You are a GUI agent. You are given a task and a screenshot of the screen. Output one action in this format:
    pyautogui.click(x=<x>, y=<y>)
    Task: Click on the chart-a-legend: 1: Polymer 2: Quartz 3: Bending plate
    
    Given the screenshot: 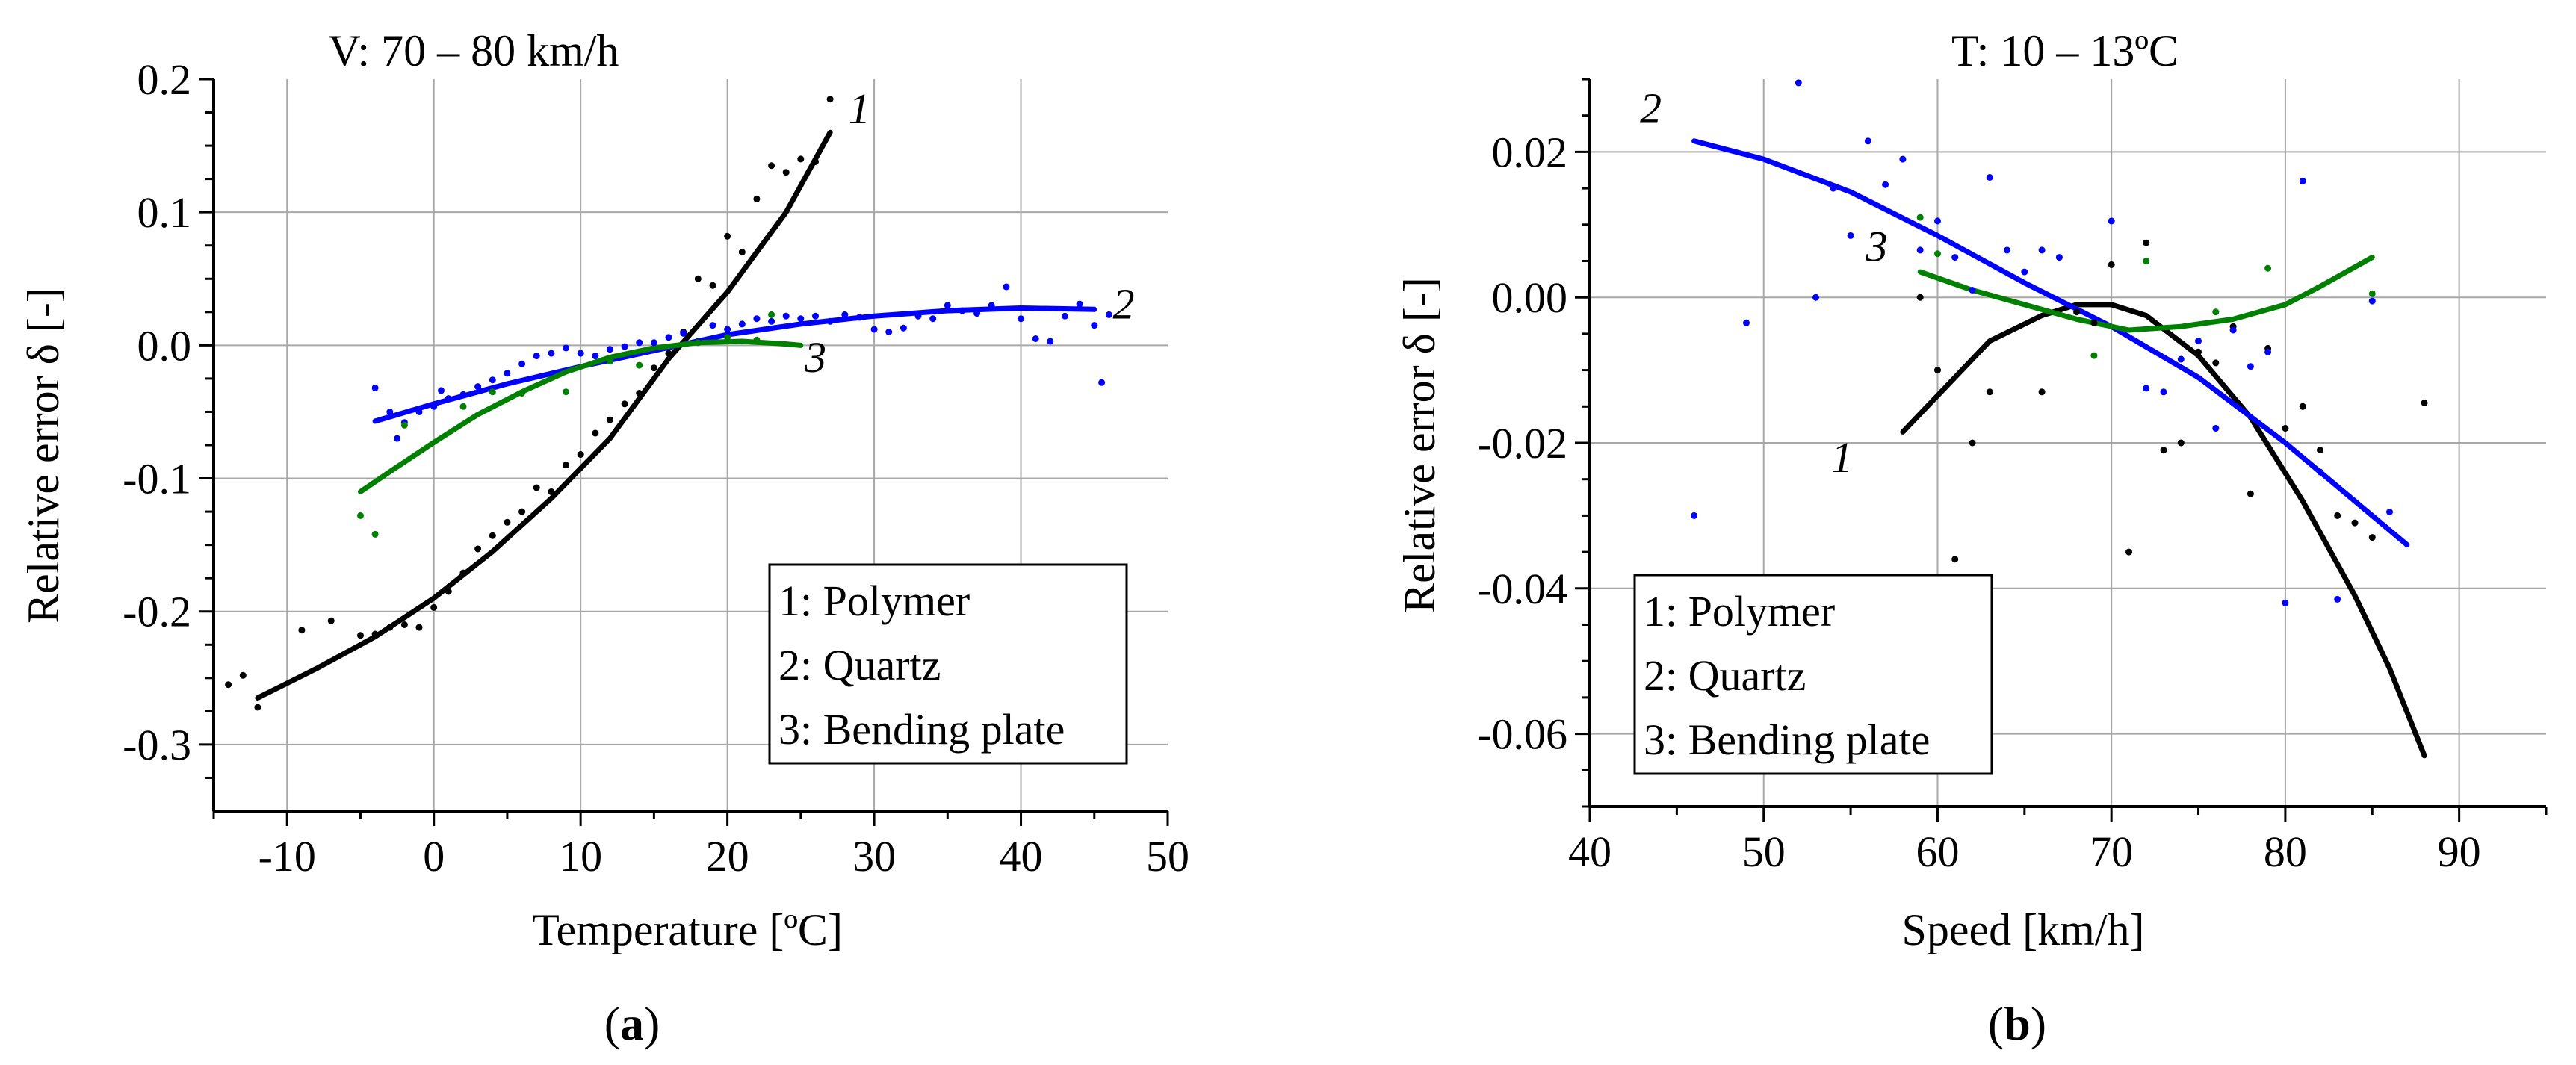 What is the action you would take?
    pyautogui.click(x=948, y=664)
    